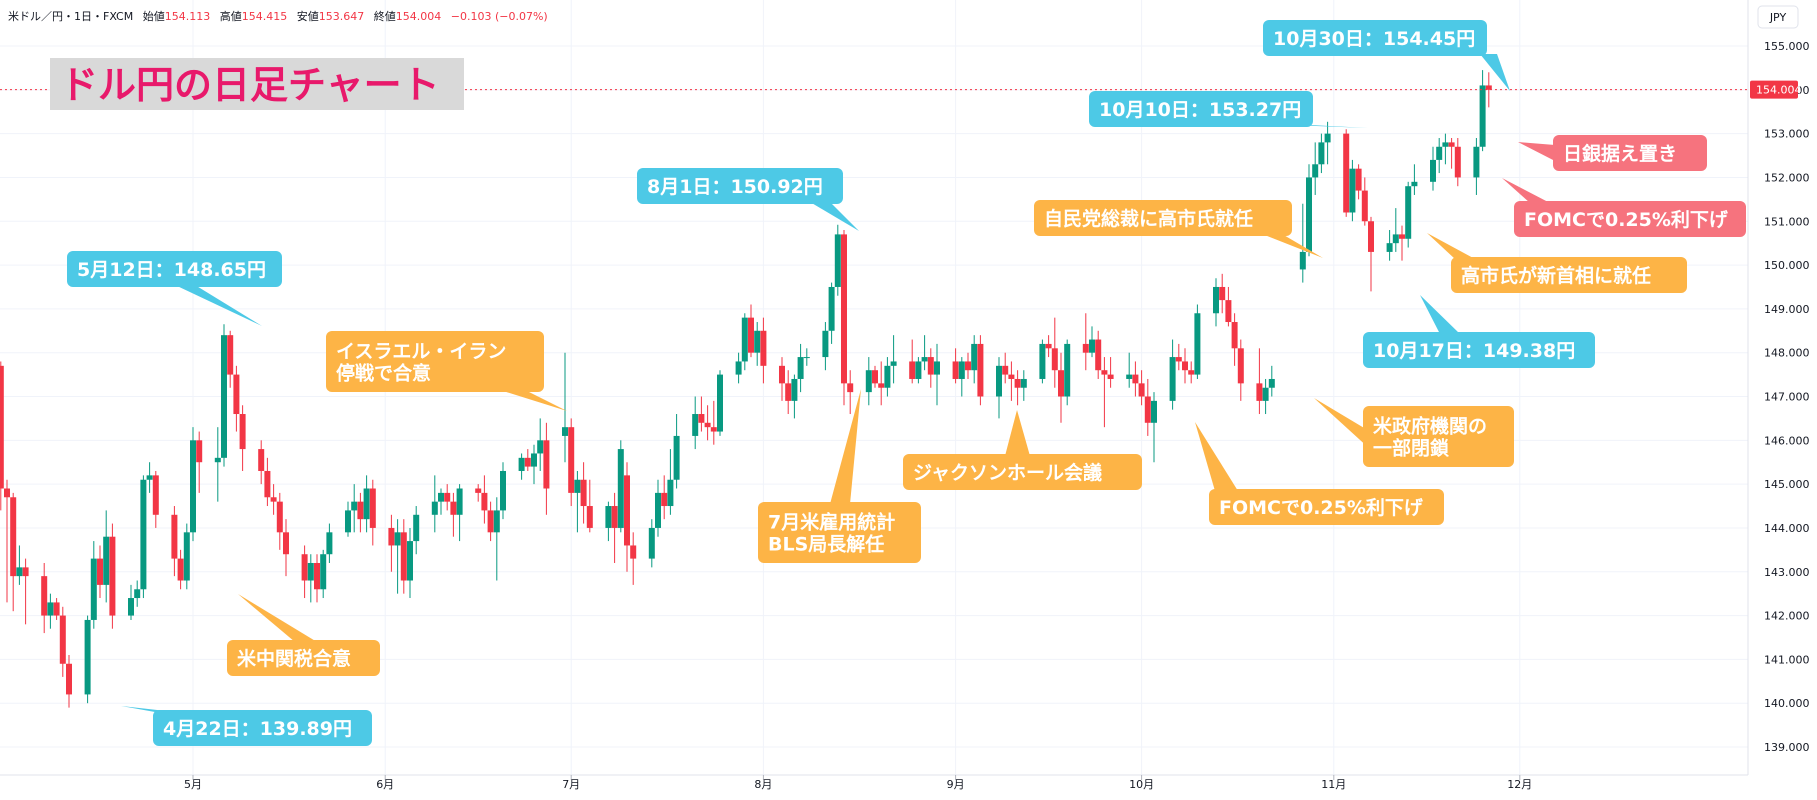 This screenshot has width=1817, height=800. I want to click on annotation-text-line: 10月17日：149.38円, so click(1474, 351).